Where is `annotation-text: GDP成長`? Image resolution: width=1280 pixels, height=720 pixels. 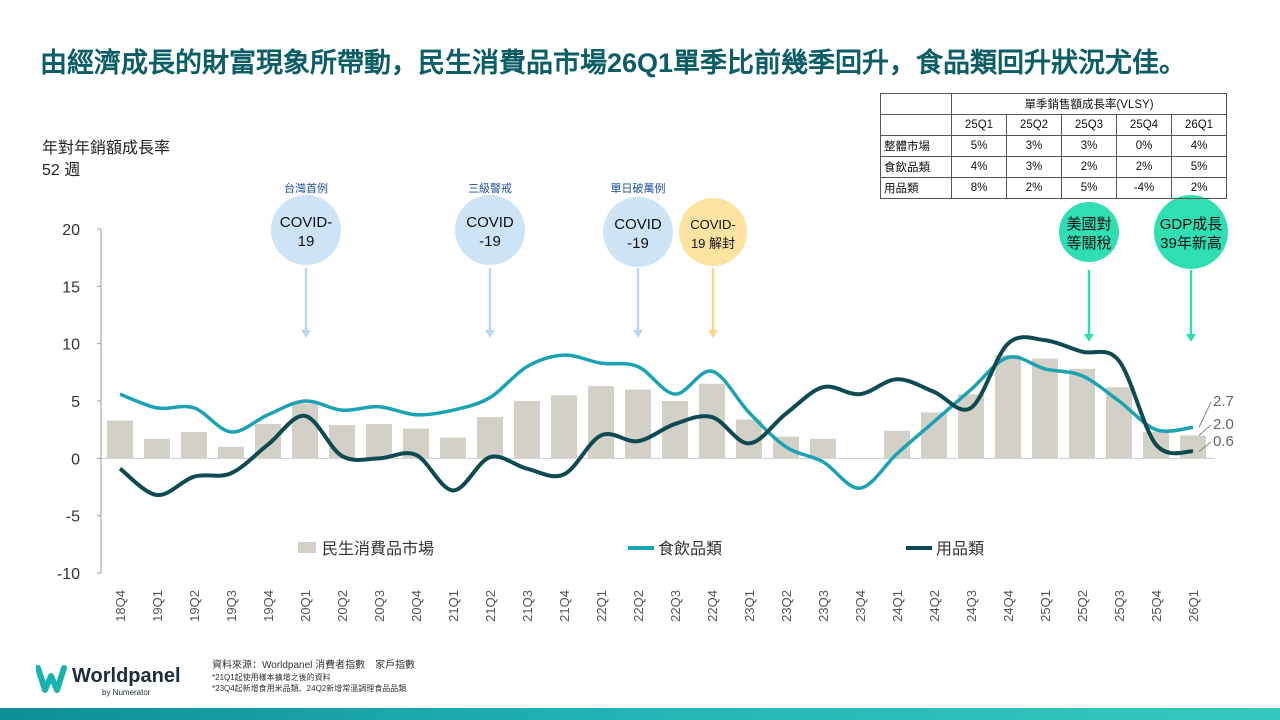
annotation-text: GDP成長 is located at coordinates (1191, 224).